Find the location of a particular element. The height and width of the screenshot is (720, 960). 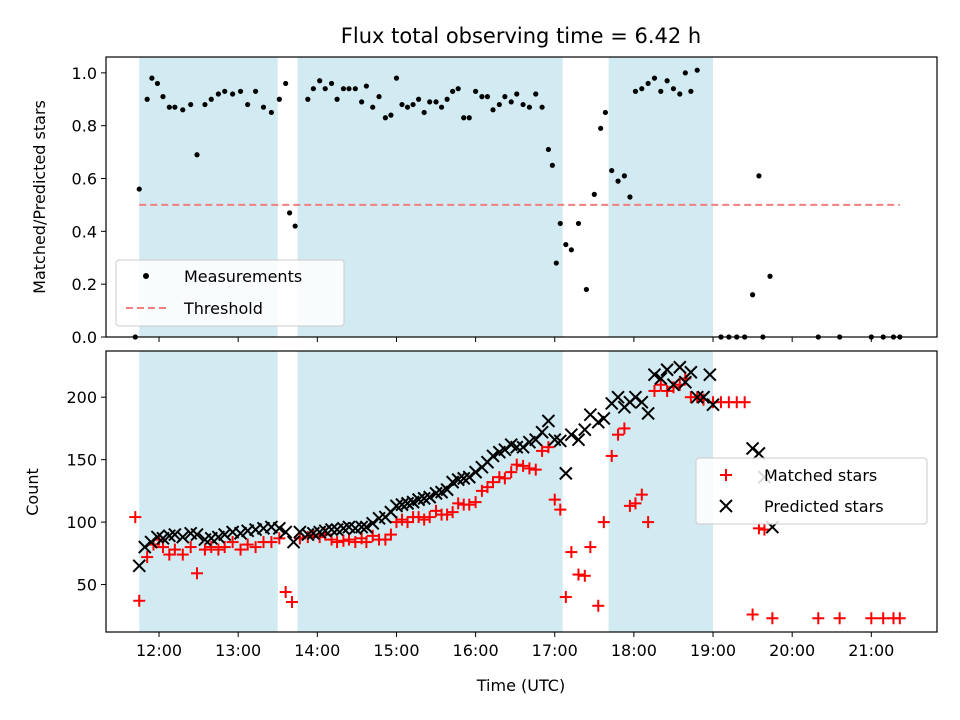

legend-threshold-label: Threshold is located at coordinates (223, 308).